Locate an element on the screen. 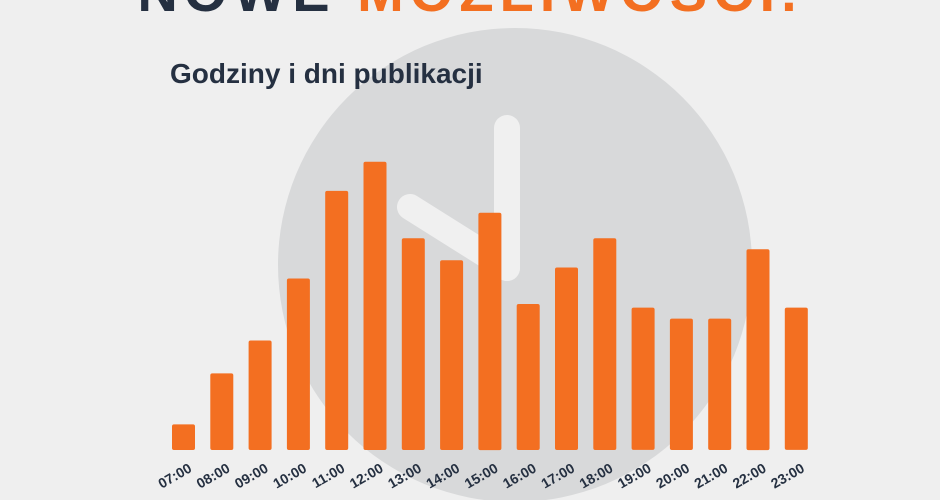 This screenshot has width=940, height=500. header-title: NOWE MOŻLIWOŚCI. is located at coordinates (470, 10).